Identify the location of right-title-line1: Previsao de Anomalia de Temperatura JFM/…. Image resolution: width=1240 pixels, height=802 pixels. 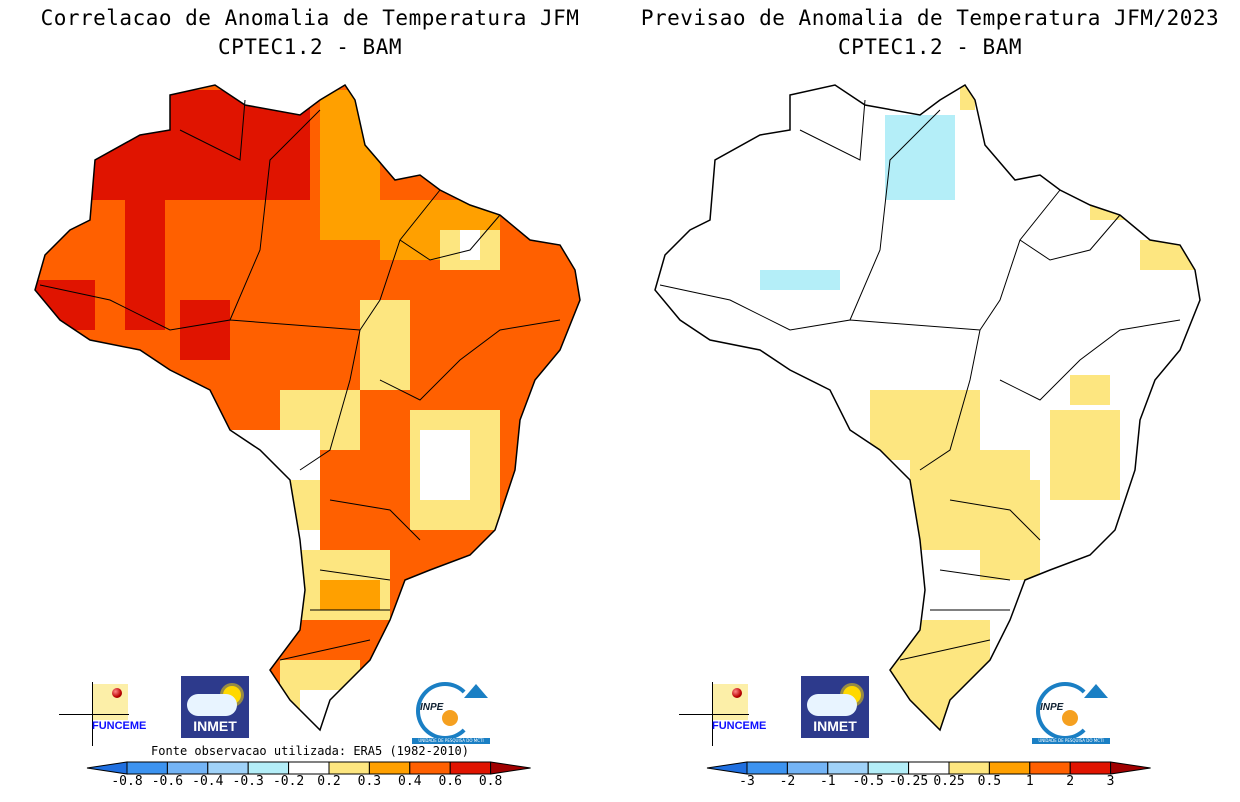
(930, 18).